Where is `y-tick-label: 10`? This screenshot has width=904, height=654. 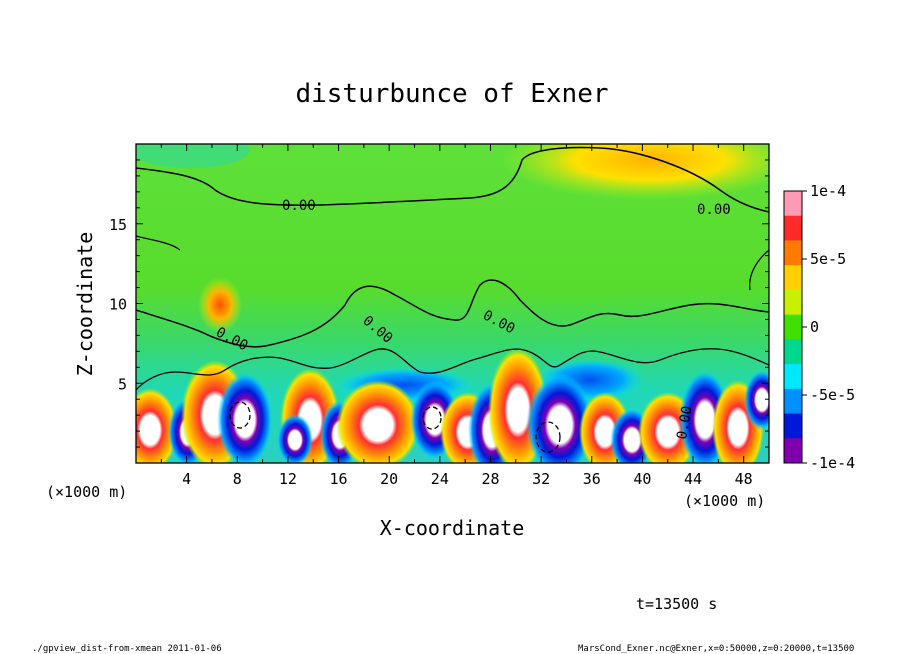
y-tick-label: 10 is located at coordinates (118, 305).